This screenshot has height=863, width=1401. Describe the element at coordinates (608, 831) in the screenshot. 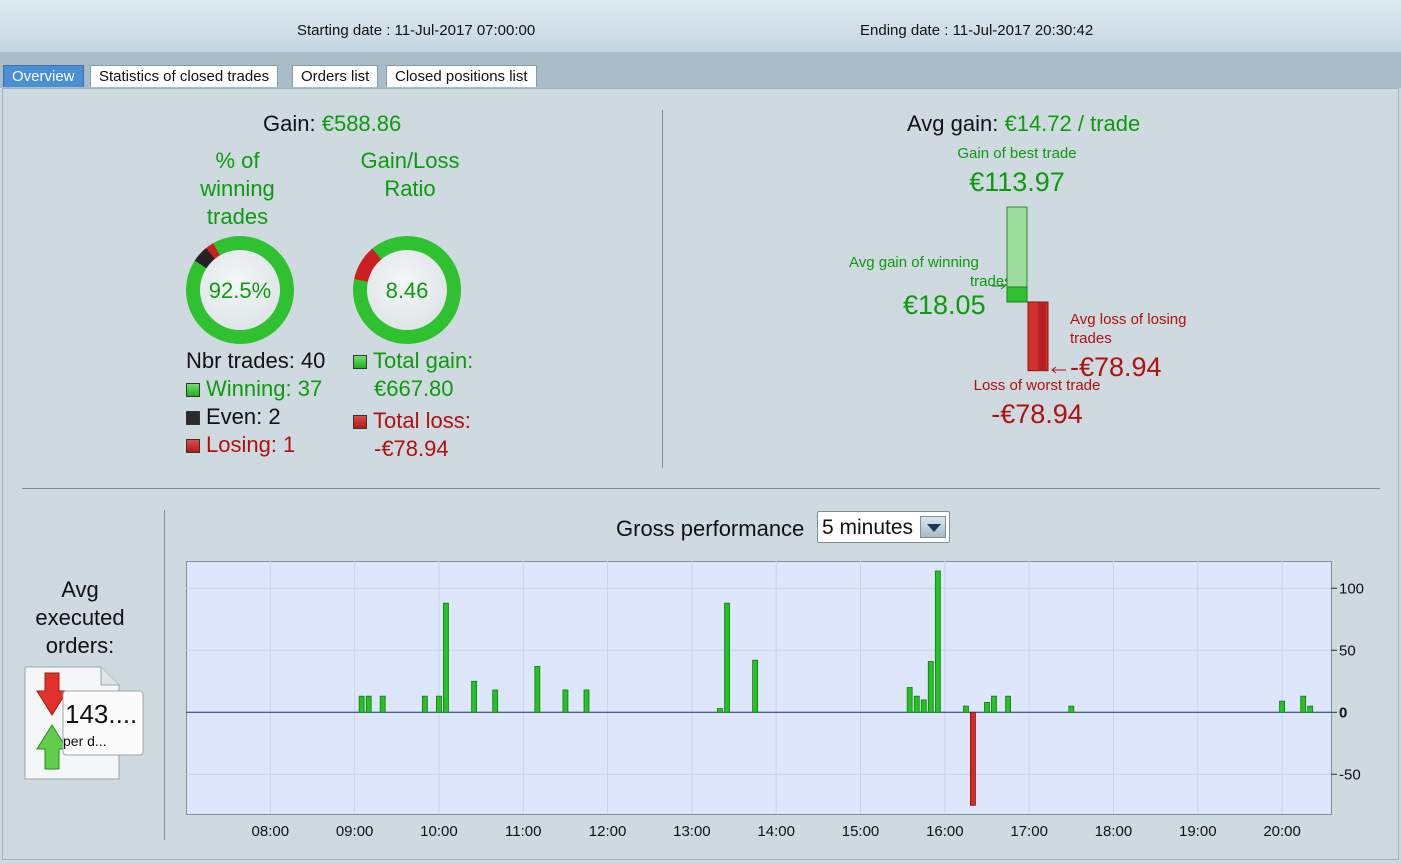

I see `x-tick-label: 12:00` at that location.